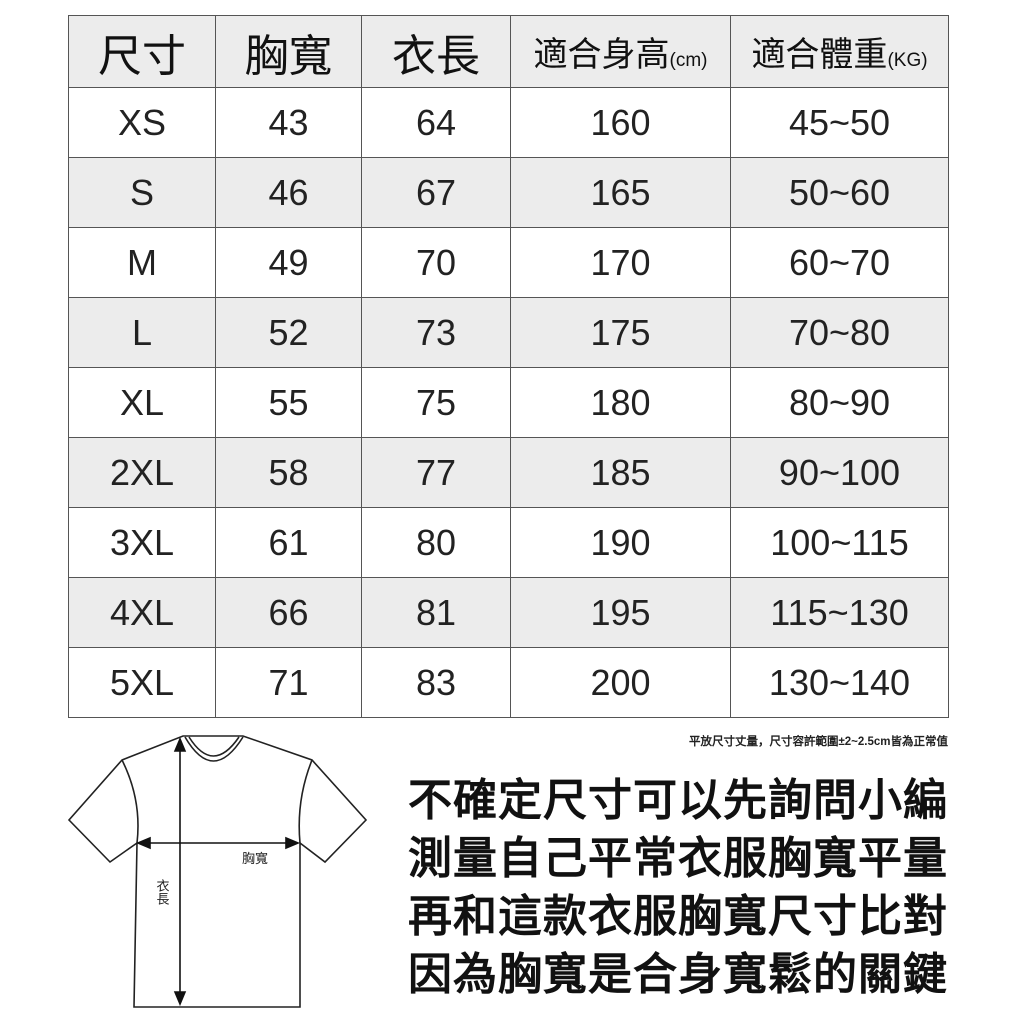  I want to click on cell-chest: 71, so click(288, 682).